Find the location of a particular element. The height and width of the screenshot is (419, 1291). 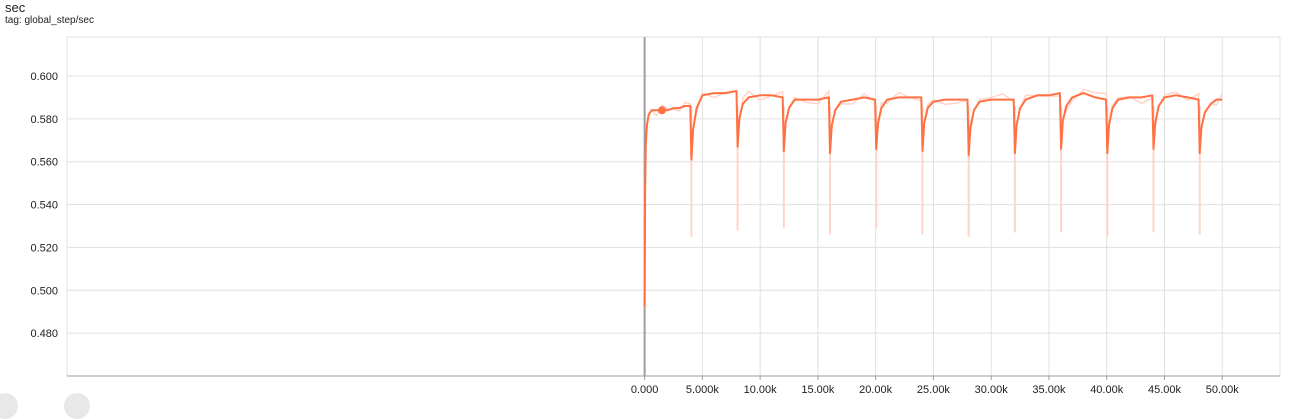

x-tick-label: 10.00k is located at coordinates (761, 390).